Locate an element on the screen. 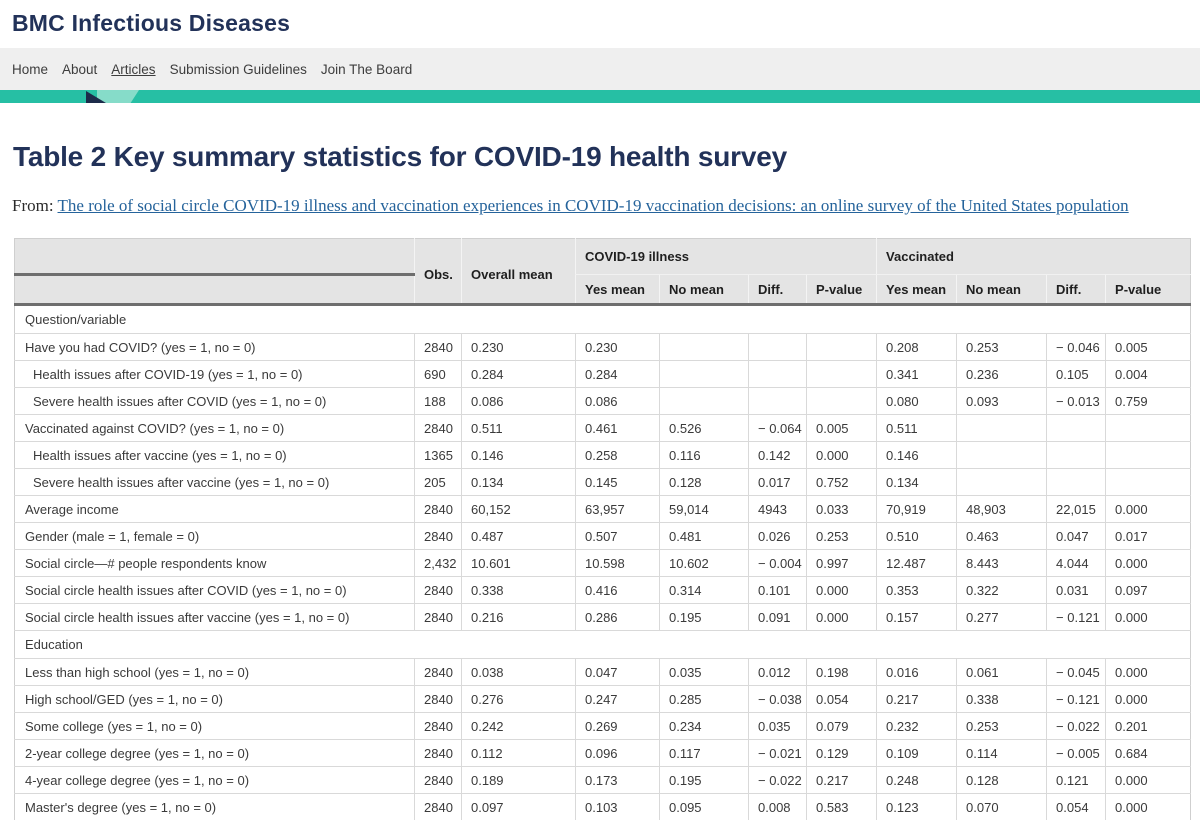 Image resolution: width=1200 pixels, height=820 pixels. nav-item-submission-guidelines: Submission Guidelines is located at coordinates (238, 69).